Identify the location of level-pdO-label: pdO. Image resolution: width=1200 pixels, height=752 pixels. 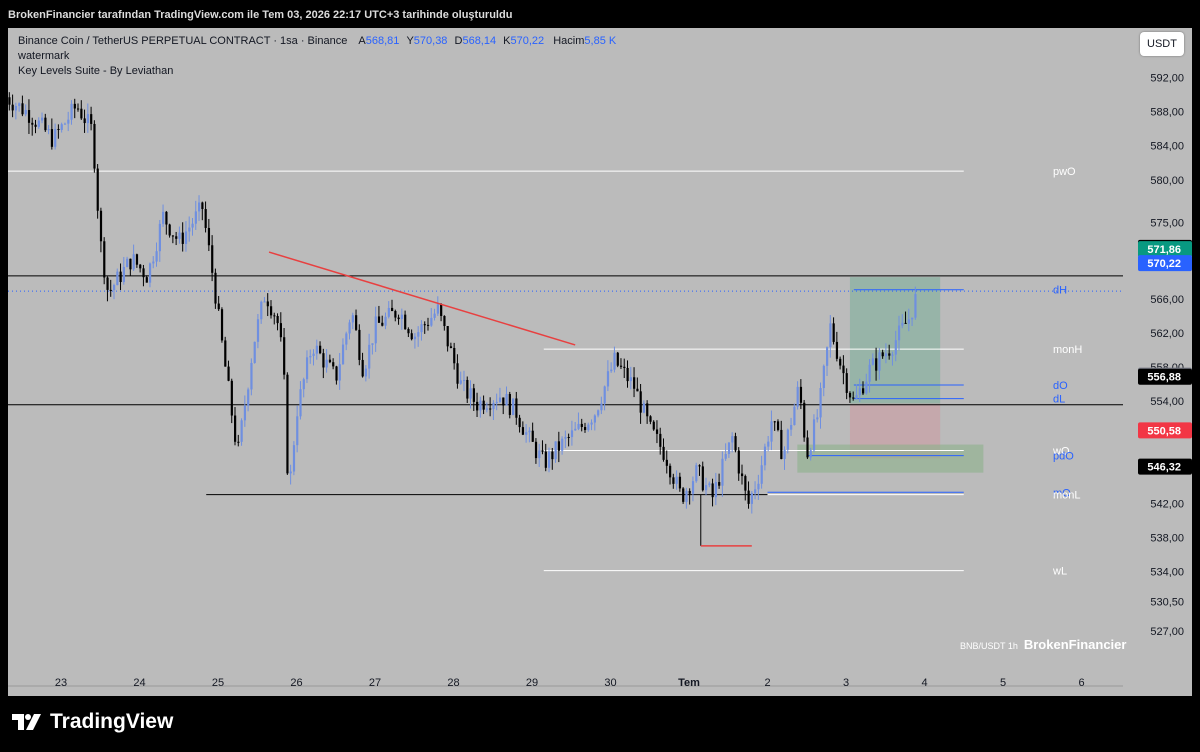
(1063, 457).